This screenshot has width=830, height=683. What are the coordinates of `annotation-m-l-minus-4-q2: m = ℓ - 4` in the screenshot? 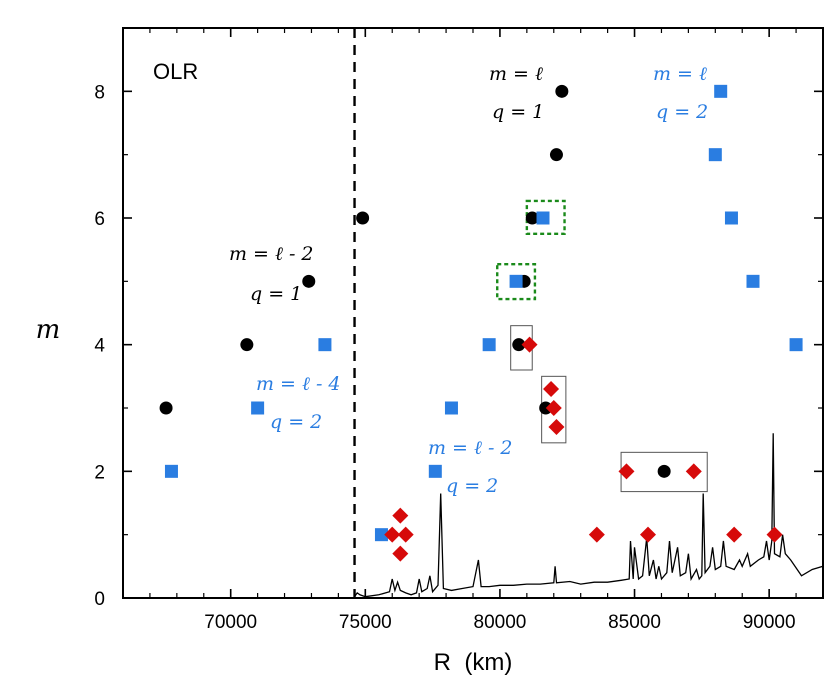 It's located at (298, 384).